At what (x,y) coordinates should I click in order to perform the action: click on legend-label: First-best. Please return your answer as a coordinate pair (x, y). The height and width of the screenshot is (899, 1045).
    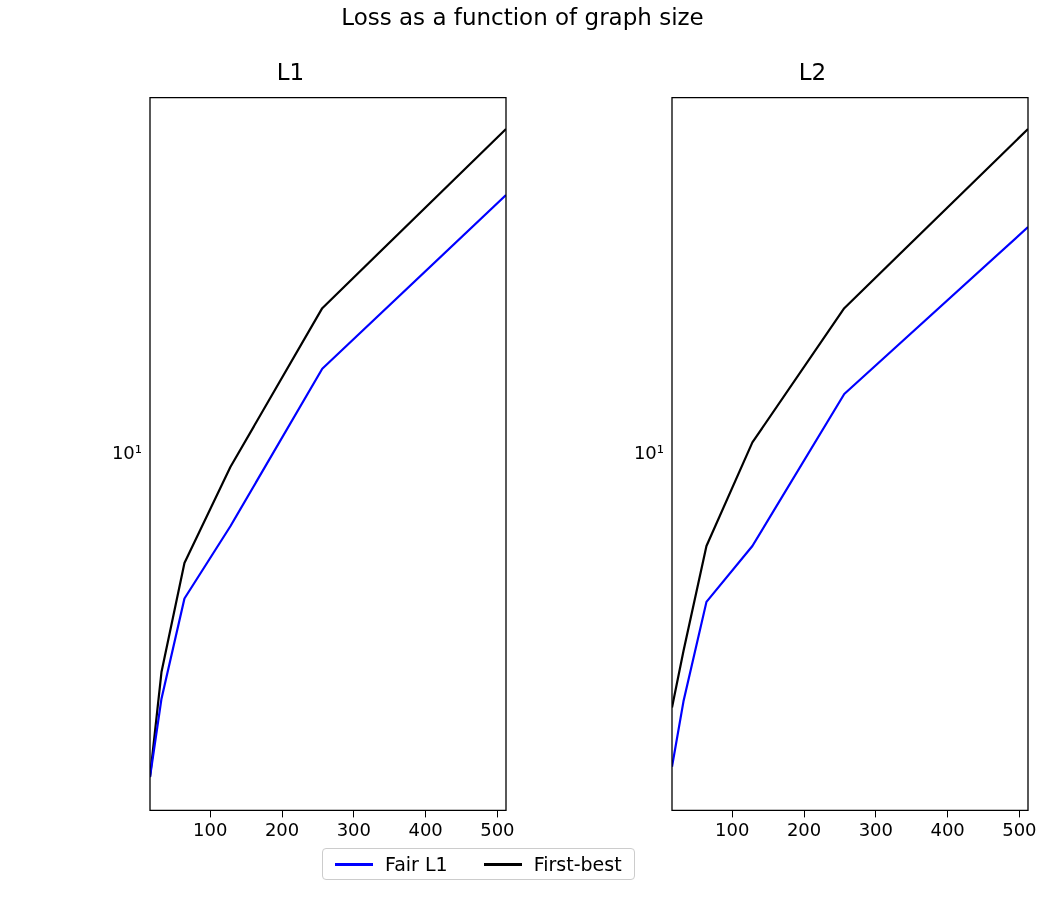
    Looking at the image, I should click on (577, 864).